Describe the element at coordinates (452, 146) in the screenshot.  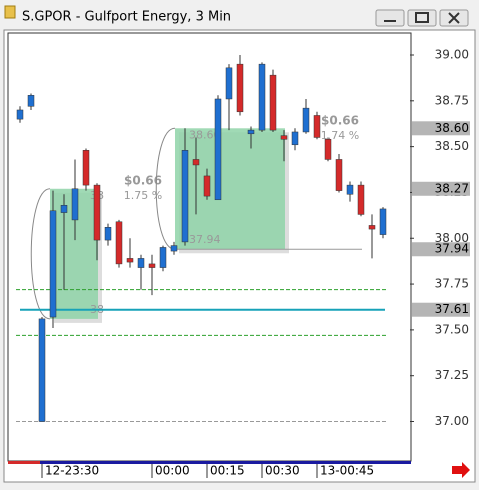
I see `y-tick-label: 38.50` at that location.